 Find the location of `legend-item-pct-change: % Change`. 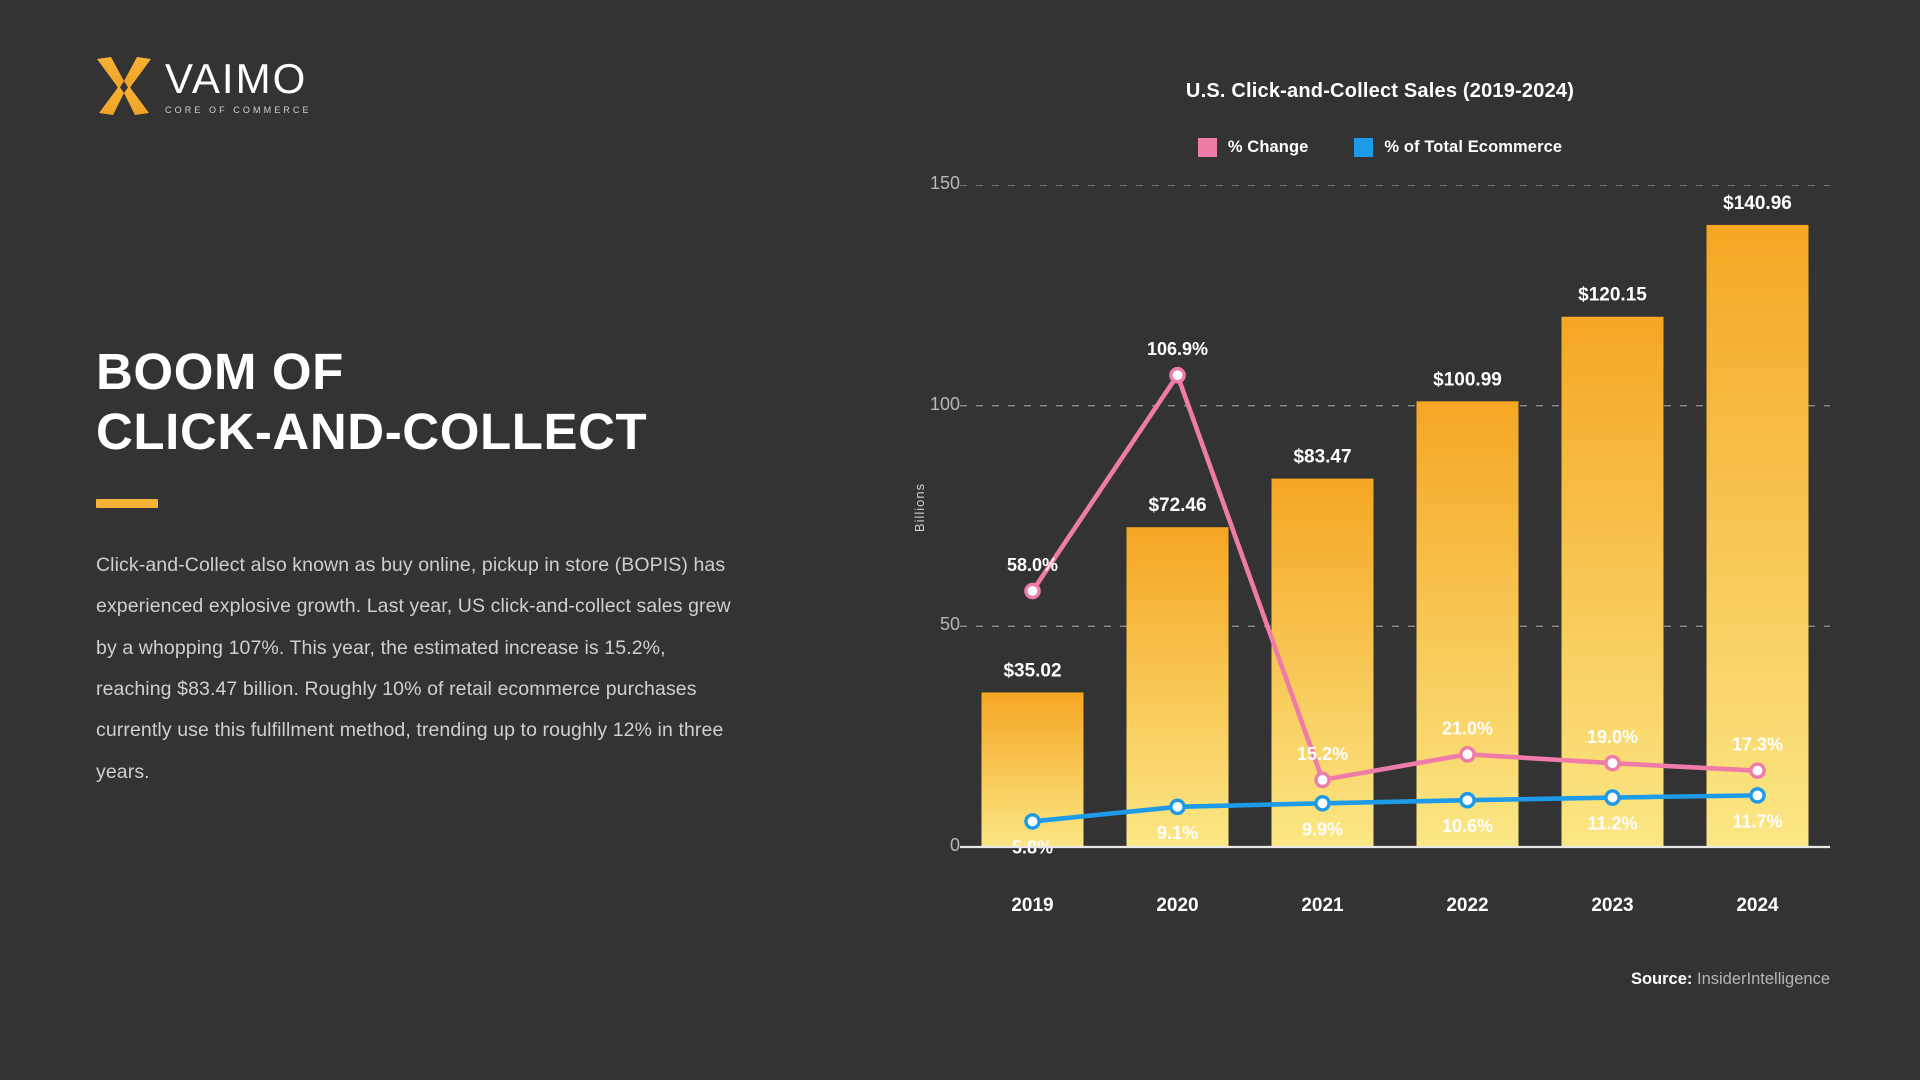

legend-item-pct-change: % Change is located at coordinates (1253, 147).